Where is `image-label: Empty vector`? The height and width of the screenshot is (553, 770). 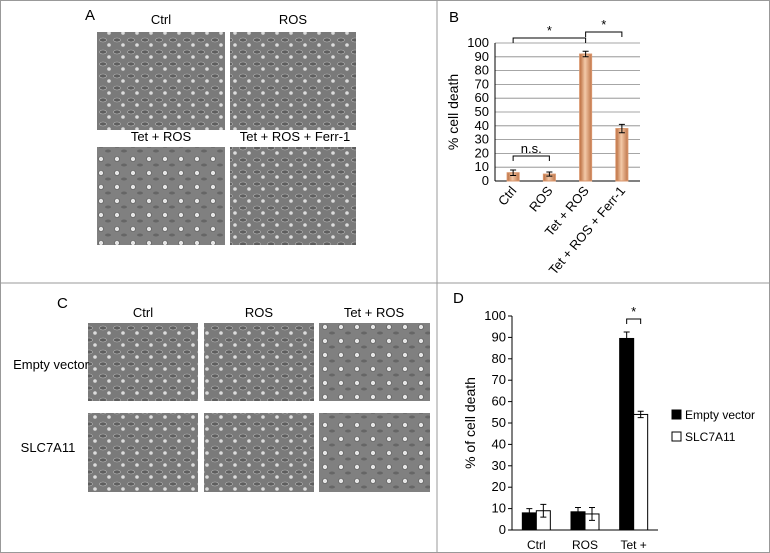
image-label: Empty vector is located at coordinates (51, 364).